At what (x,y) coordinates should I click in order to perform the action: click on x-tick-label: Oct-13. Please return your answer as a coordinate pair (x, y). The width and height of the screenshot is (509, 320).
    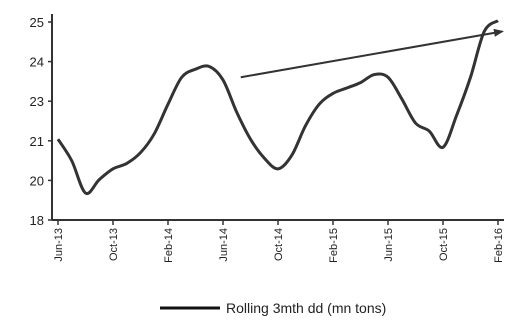
    Looking at the image, I should click on (114, 244).